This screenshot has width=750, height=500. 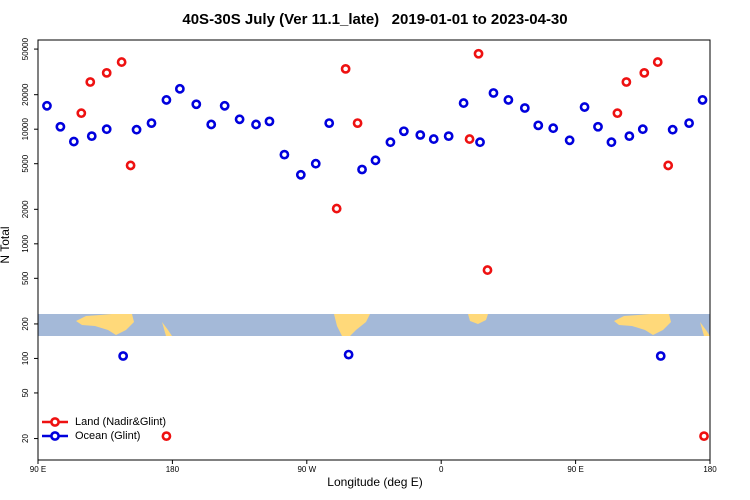 I want to click on y-tick-label: 5000, so click(x=25, y=163).